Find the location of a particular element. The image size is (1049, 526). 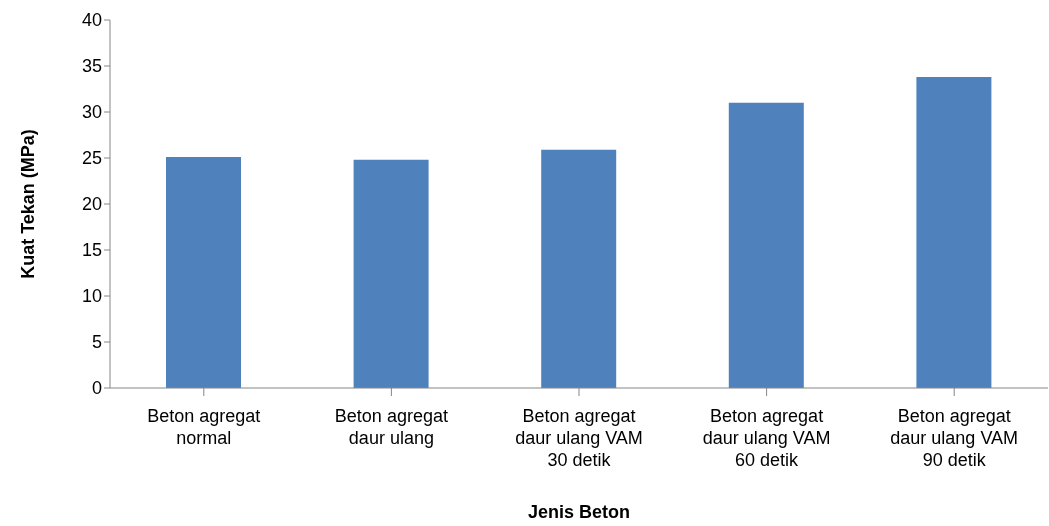

y-tick-label: 35 is located at coordinates (91, 66).